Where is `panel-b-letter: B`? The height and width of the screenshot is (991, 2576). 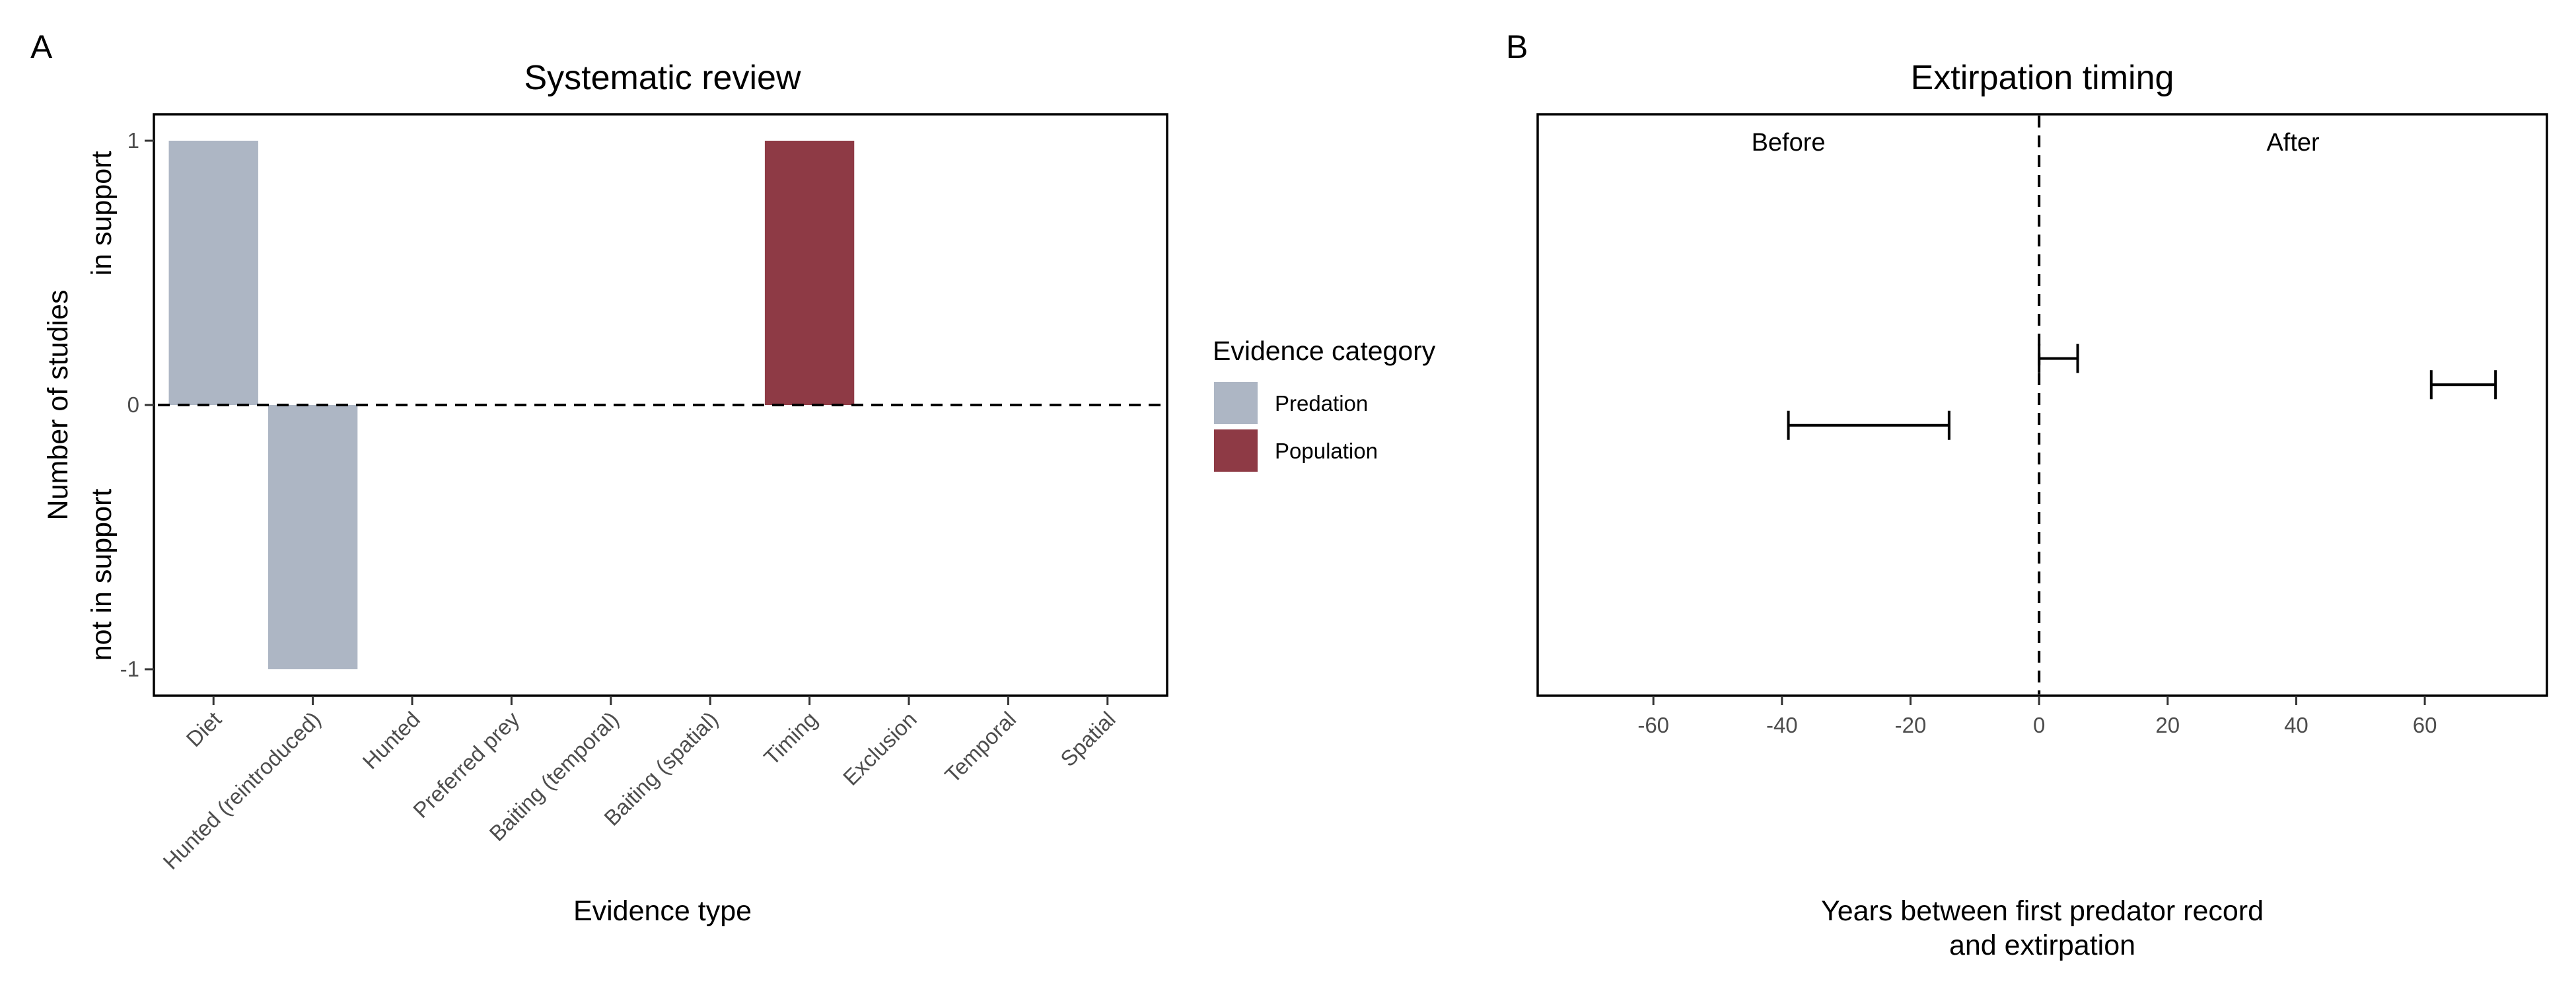 panel-b-letter: B is located at coordinates (1517, 46).